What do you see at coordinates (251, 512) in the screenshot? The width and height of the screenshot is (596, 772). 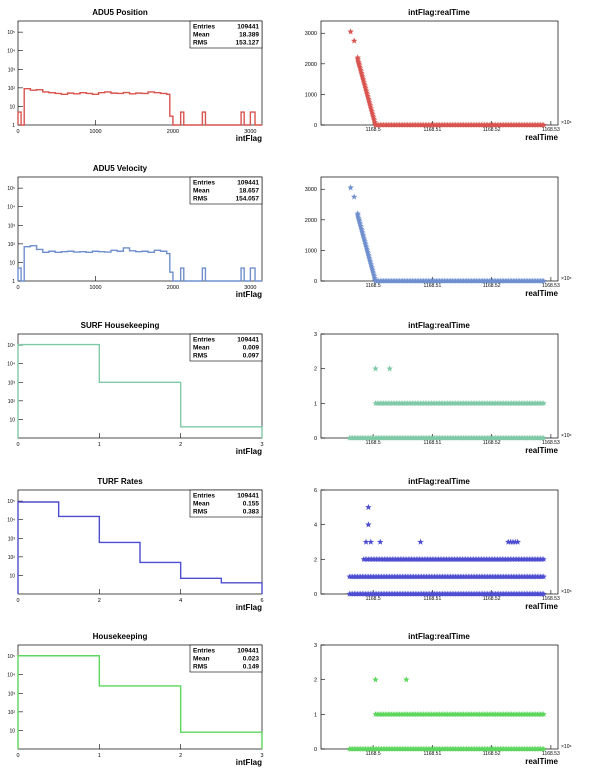 I see `stats-value: 0.383` at bounding box center [251, 512].